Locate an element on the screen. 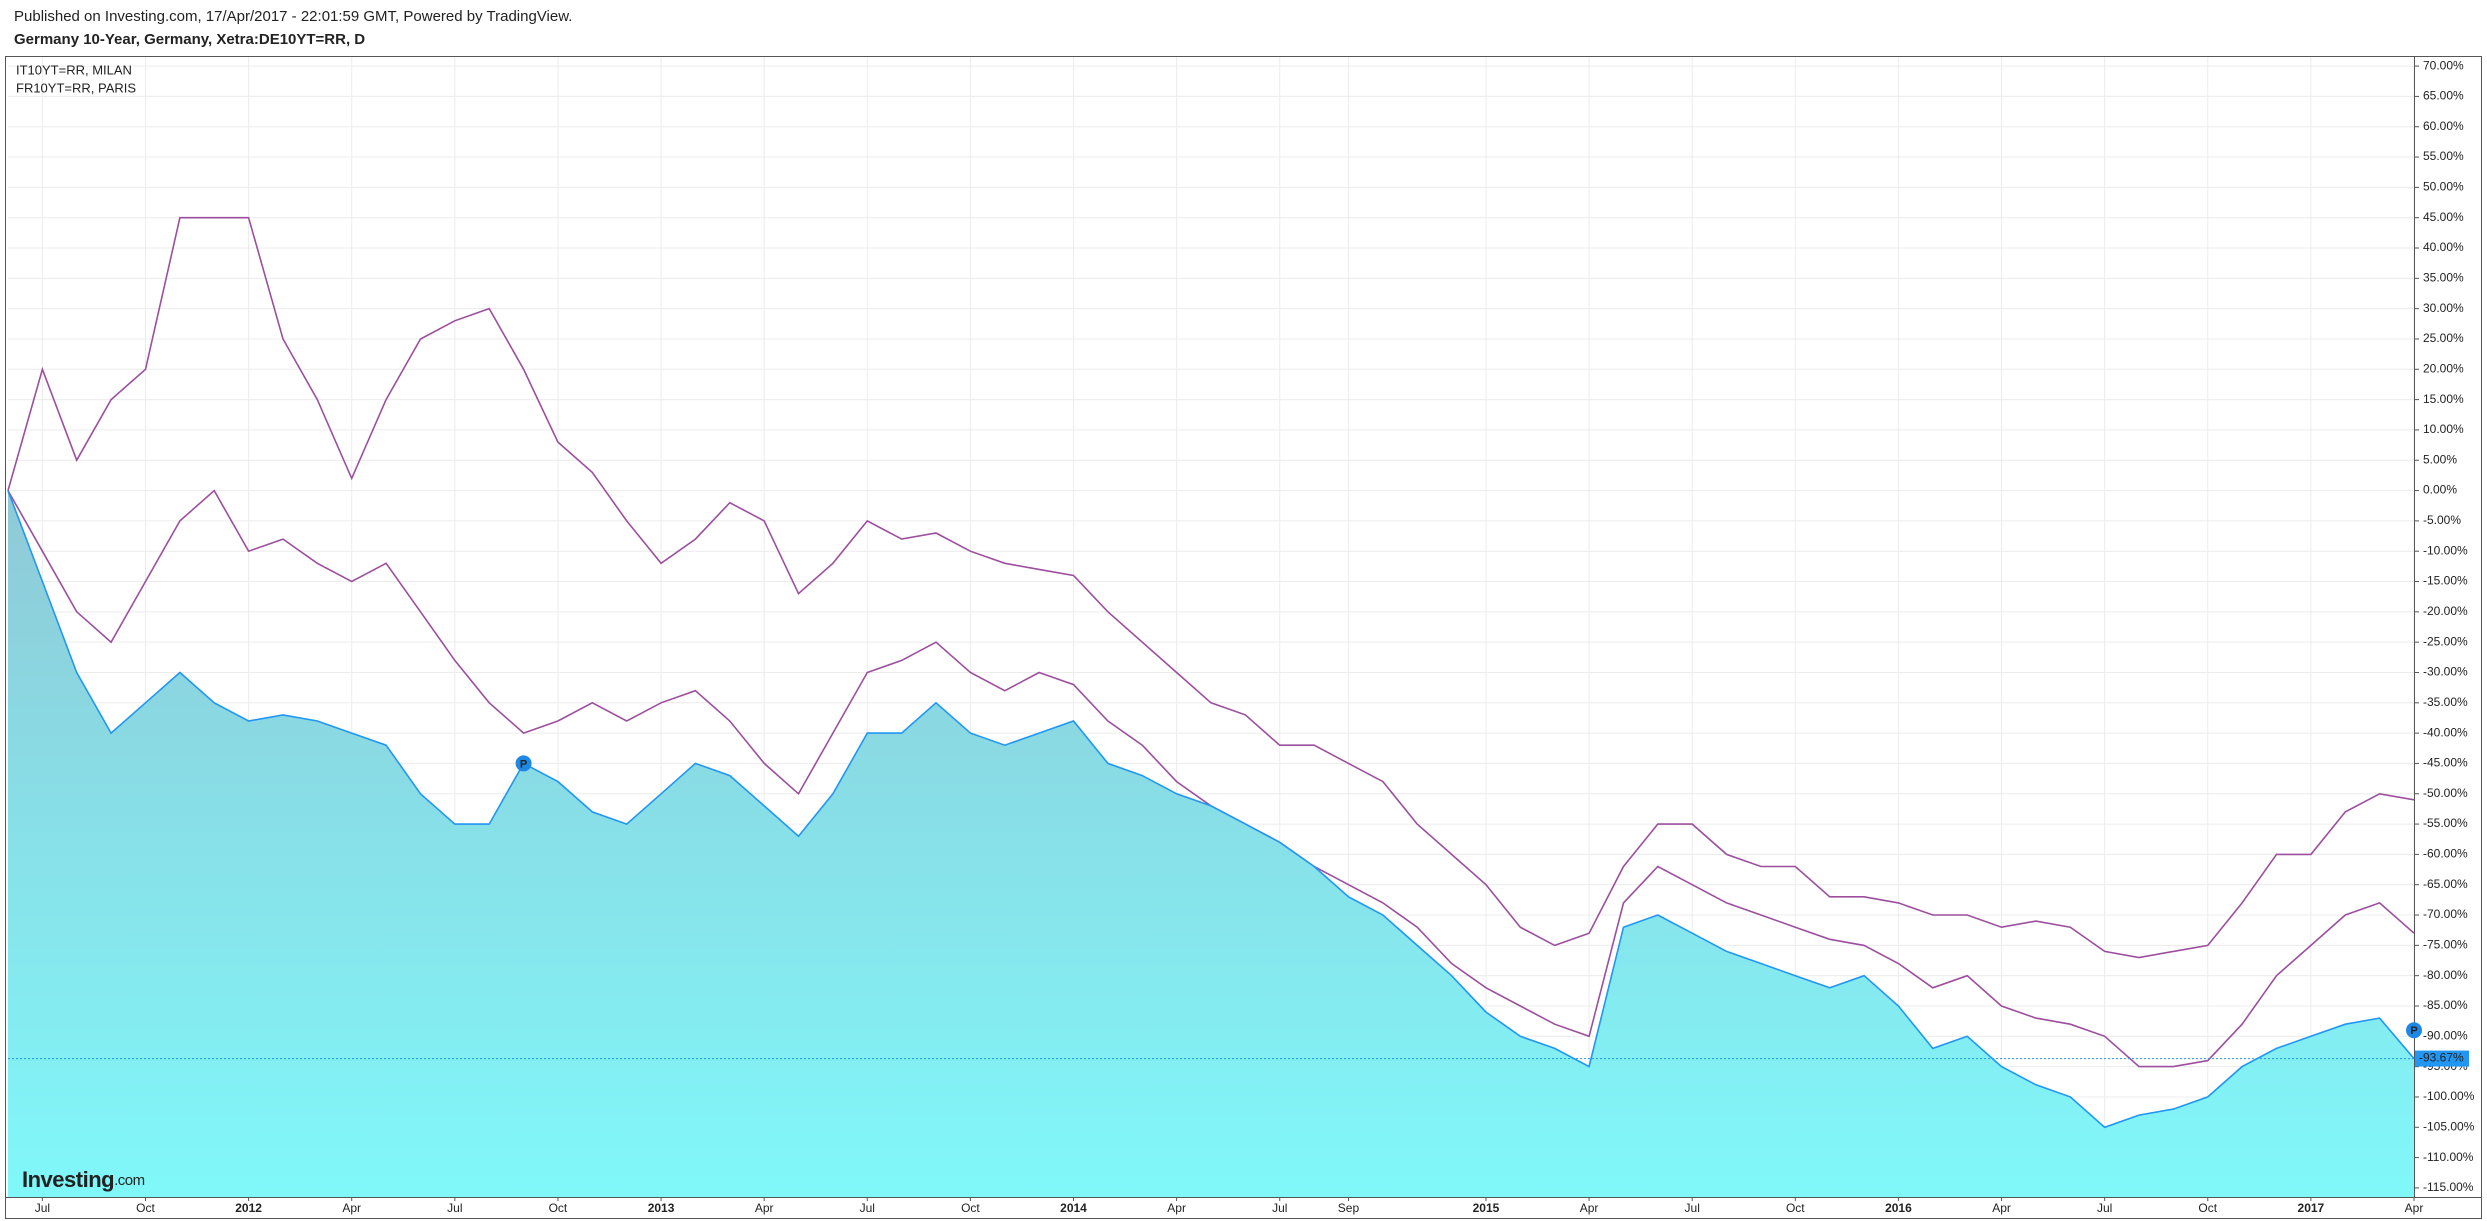 The width and height of the screenshot is (2487, 1221). x-tick-label: 2016 is located at coordinates (1898, 1208).